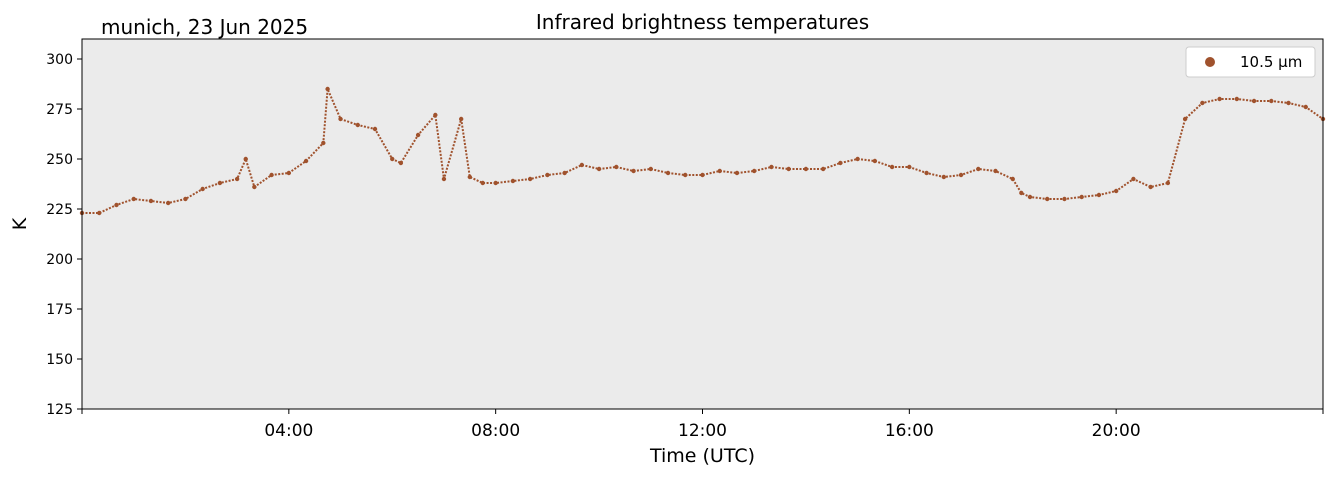  What do you see at coordinates (1116, 431) in the screenshot?
I see `x-tick-label: 20:00` at bounding box center [1116, 431].